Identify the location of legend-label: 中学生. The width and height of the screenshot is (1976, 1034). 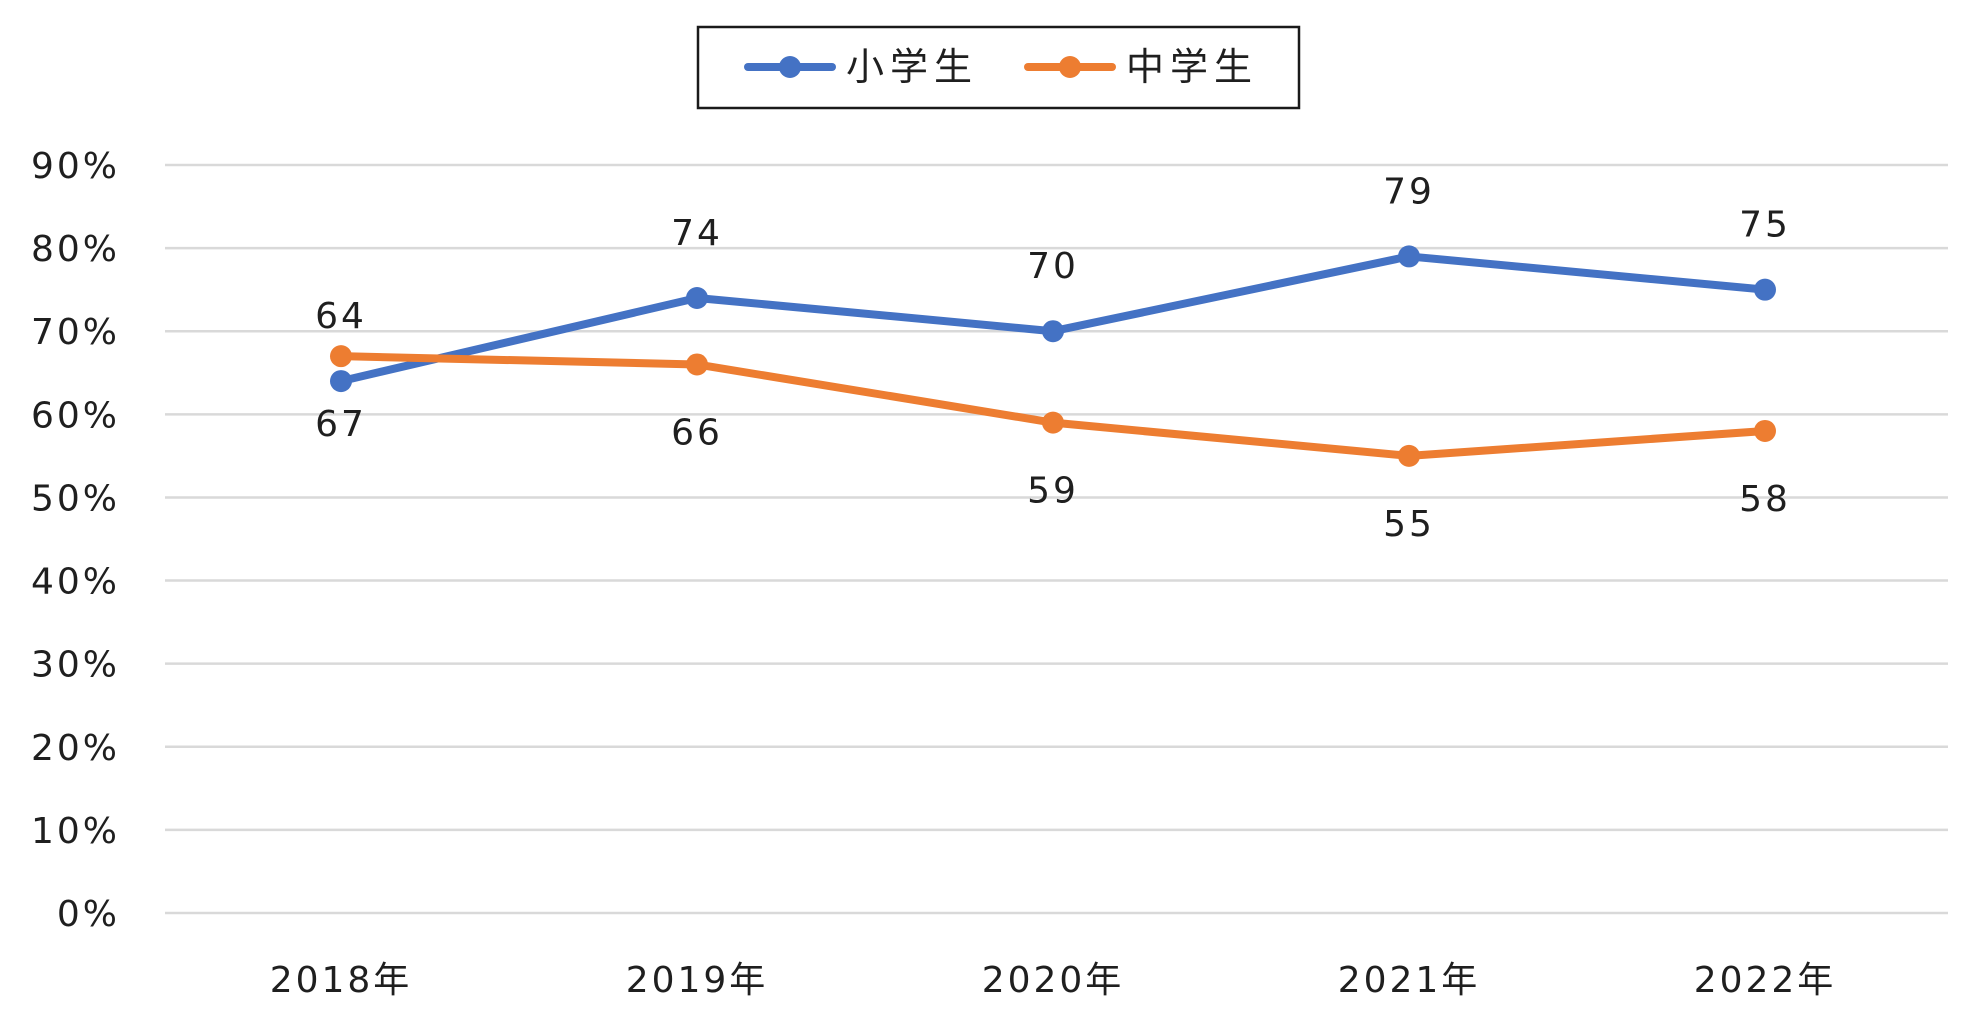
(1192, 67).